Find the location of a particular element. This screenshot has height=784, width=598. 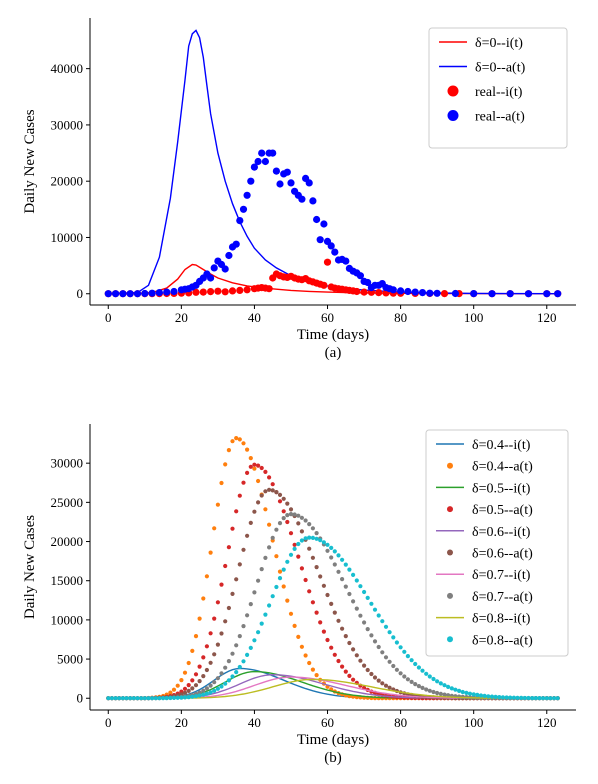

legend-item: δ=0.7--i(t) is located at coordinates (483, 575).